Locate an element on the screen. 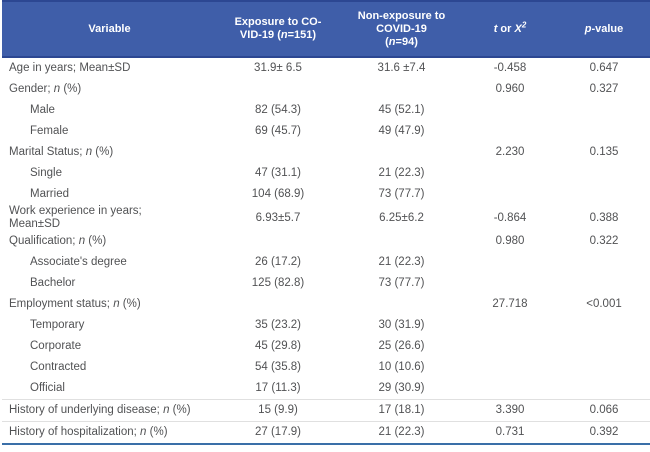  variable-label: Age in years; Mean±SD is located at coordinates (70, 68).